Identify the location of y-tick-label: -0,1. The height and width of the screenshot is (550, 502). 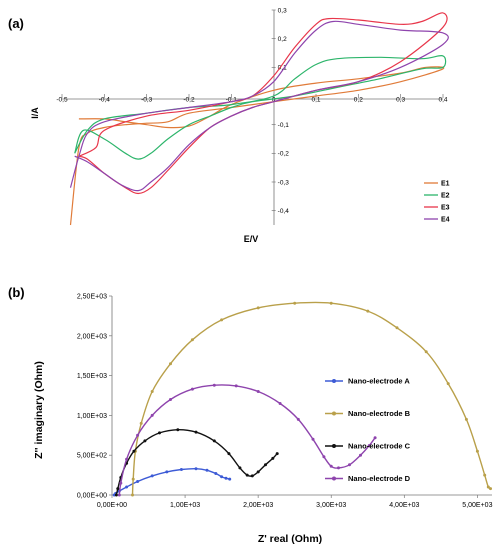
(284, 125).